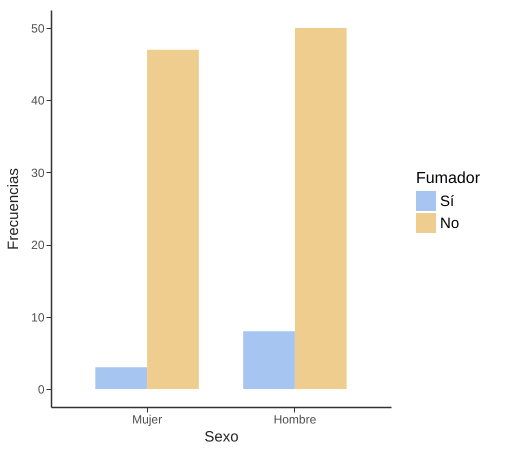  What do you see at coordinates (38, 101) in the screenshot?
I see `y-tick-label: 40` at bounding box center [38, 101].